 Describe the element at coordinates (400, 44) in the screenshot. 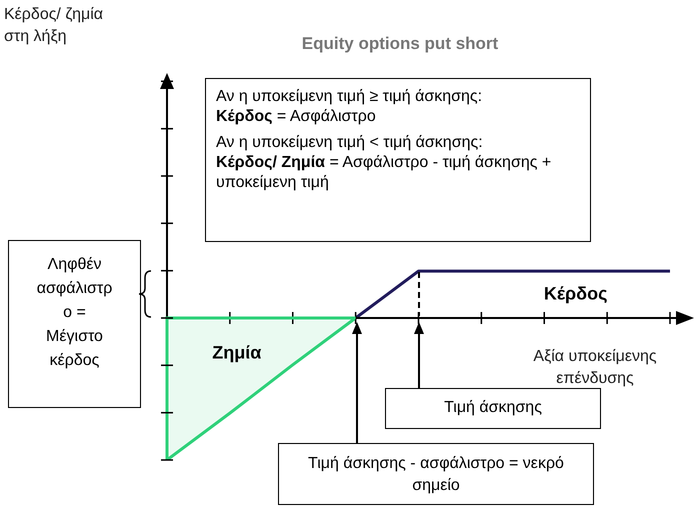

I see `chart-title: Equity options put short` at that location.